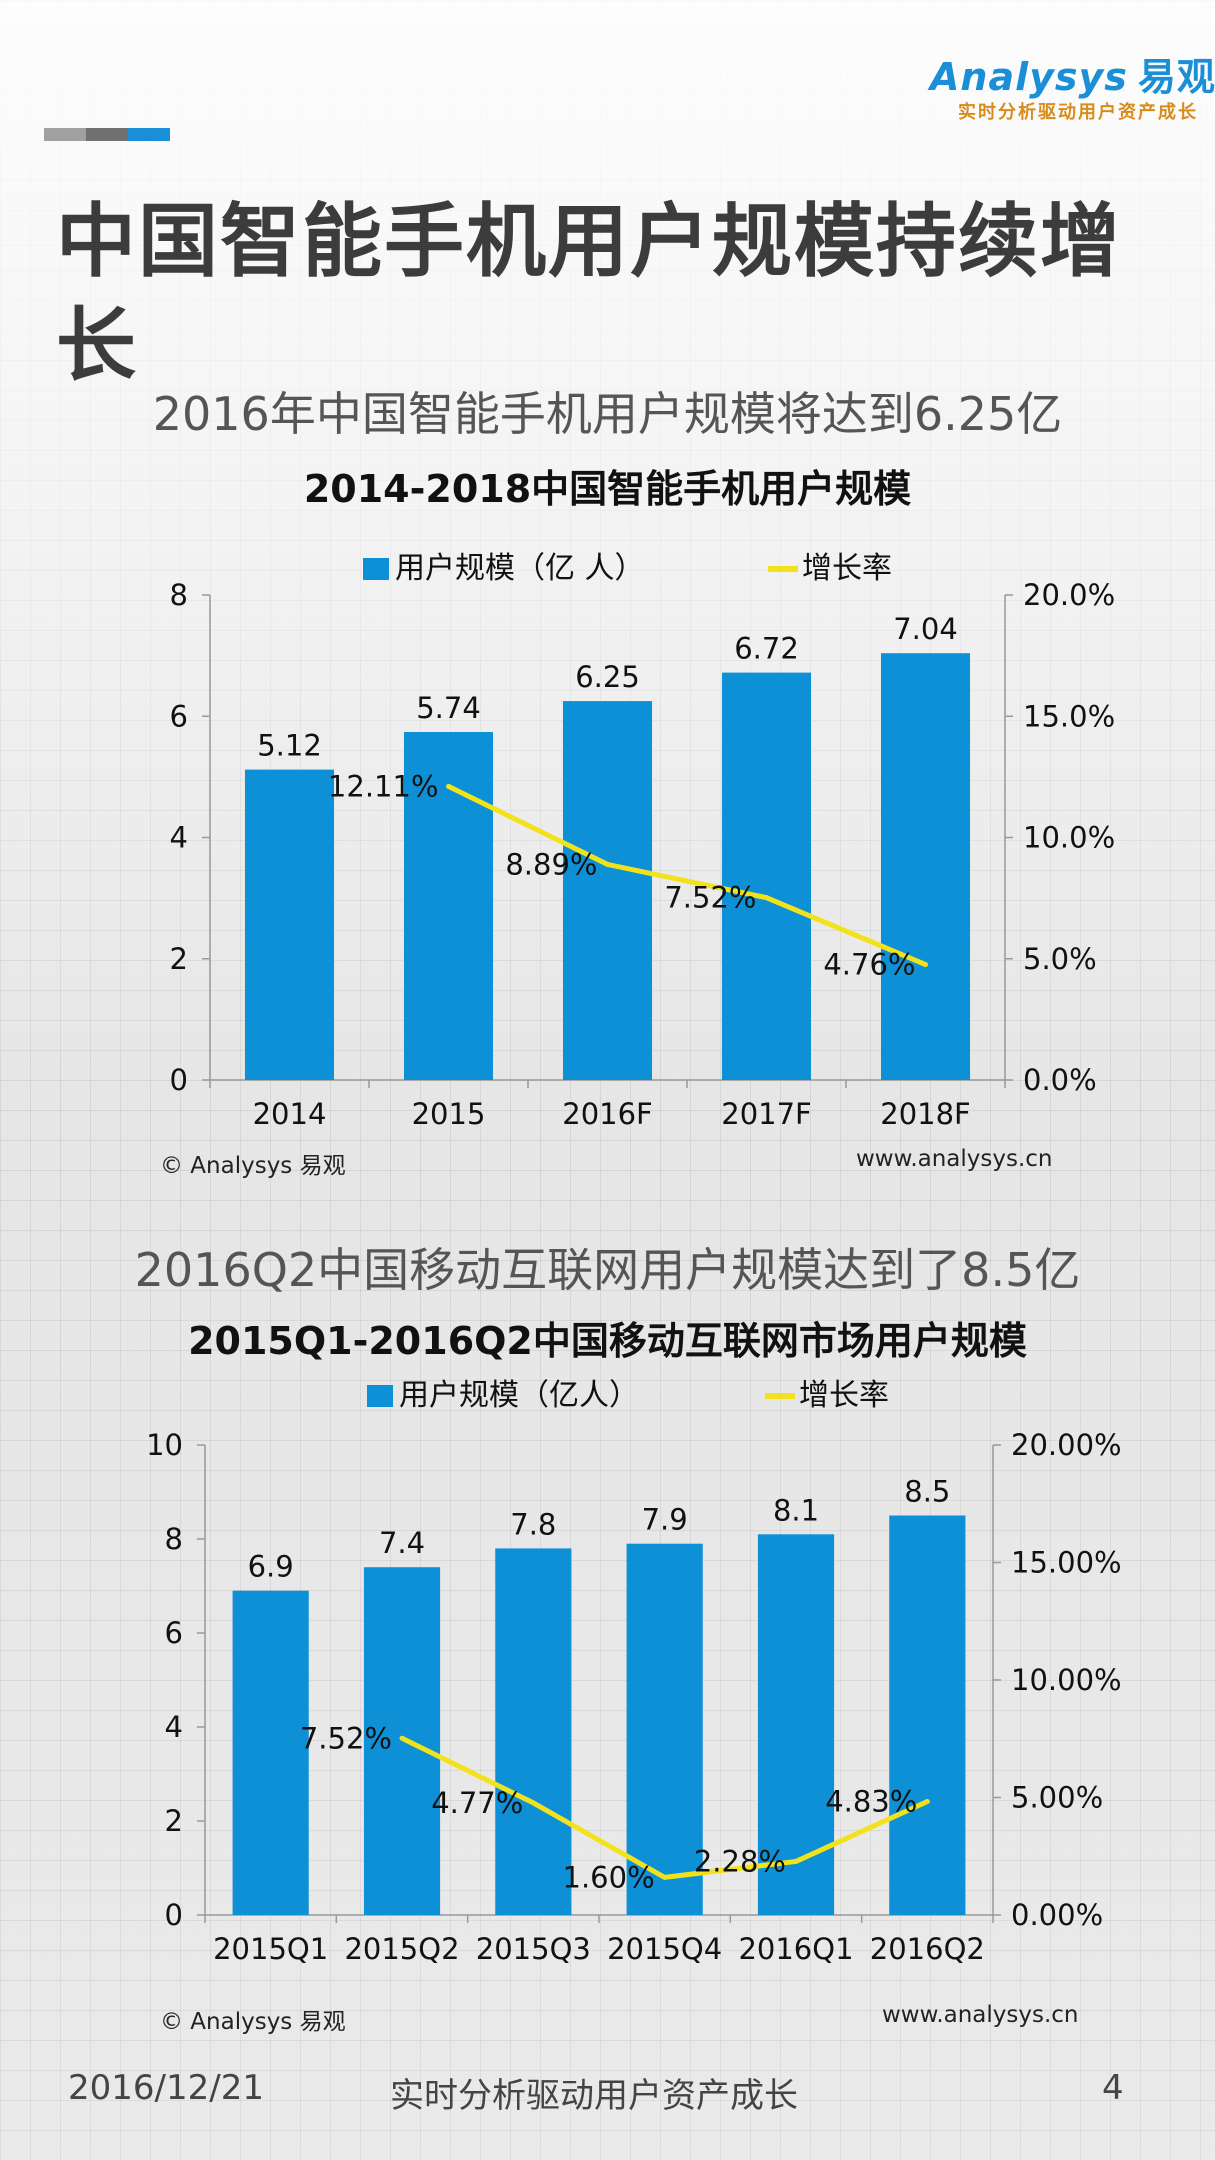 The height and width of the screenshot is (2160, 1215). What do you see at coordinates (448, 906) in the screenshot?
I see `bar-2015` at bounding box center [448, 906].